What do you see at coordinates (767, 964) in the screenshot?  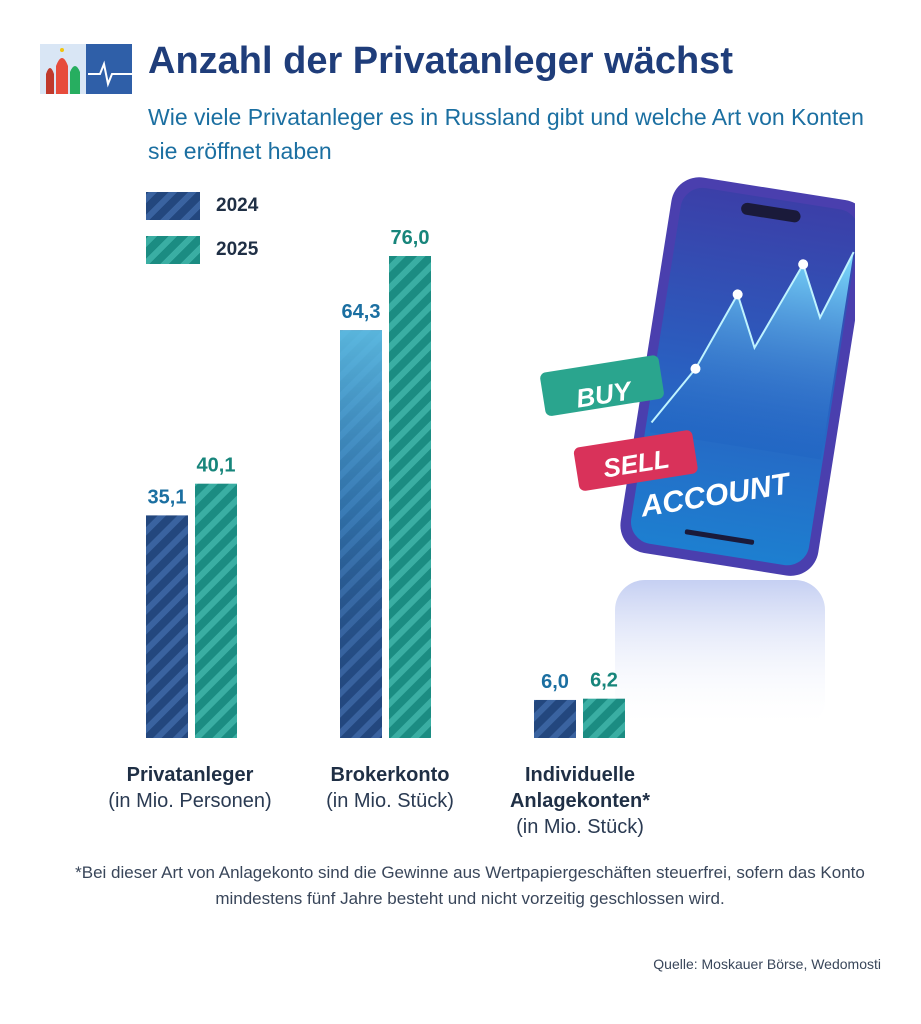 I see `source-credit: Quelle: Moskauer Börse, Wedomosti` at bounding box center [767, 964].